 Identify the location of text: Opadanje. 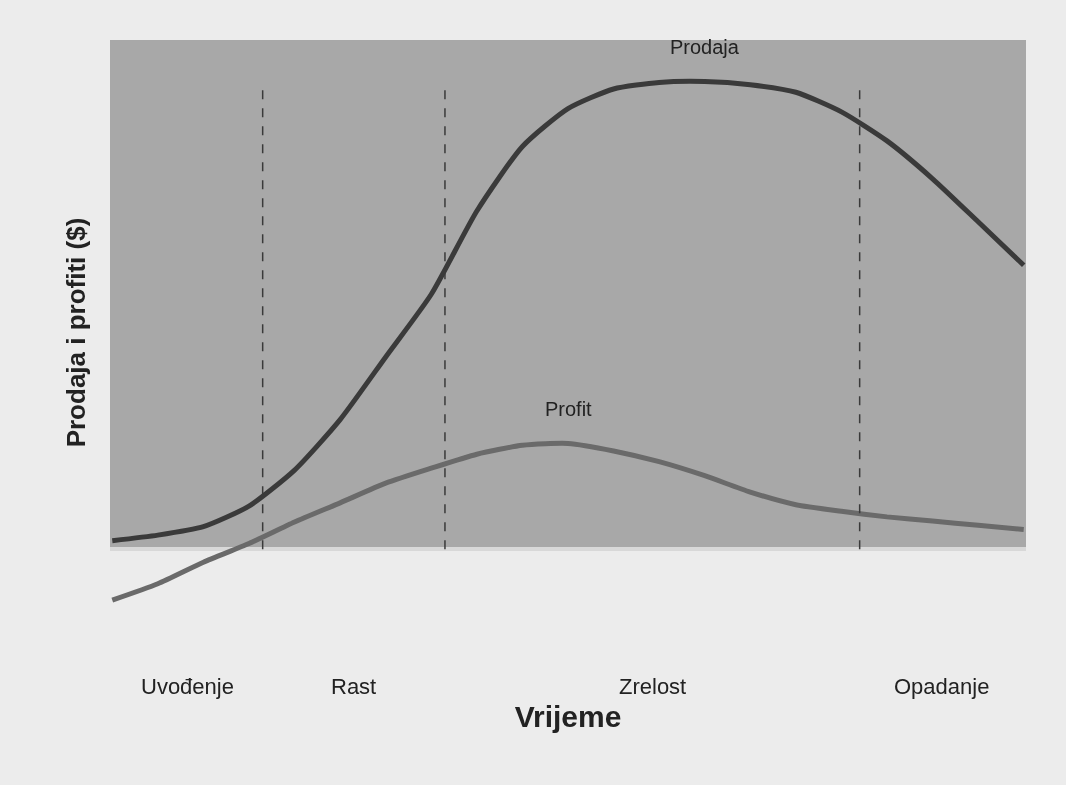
(942, 686).